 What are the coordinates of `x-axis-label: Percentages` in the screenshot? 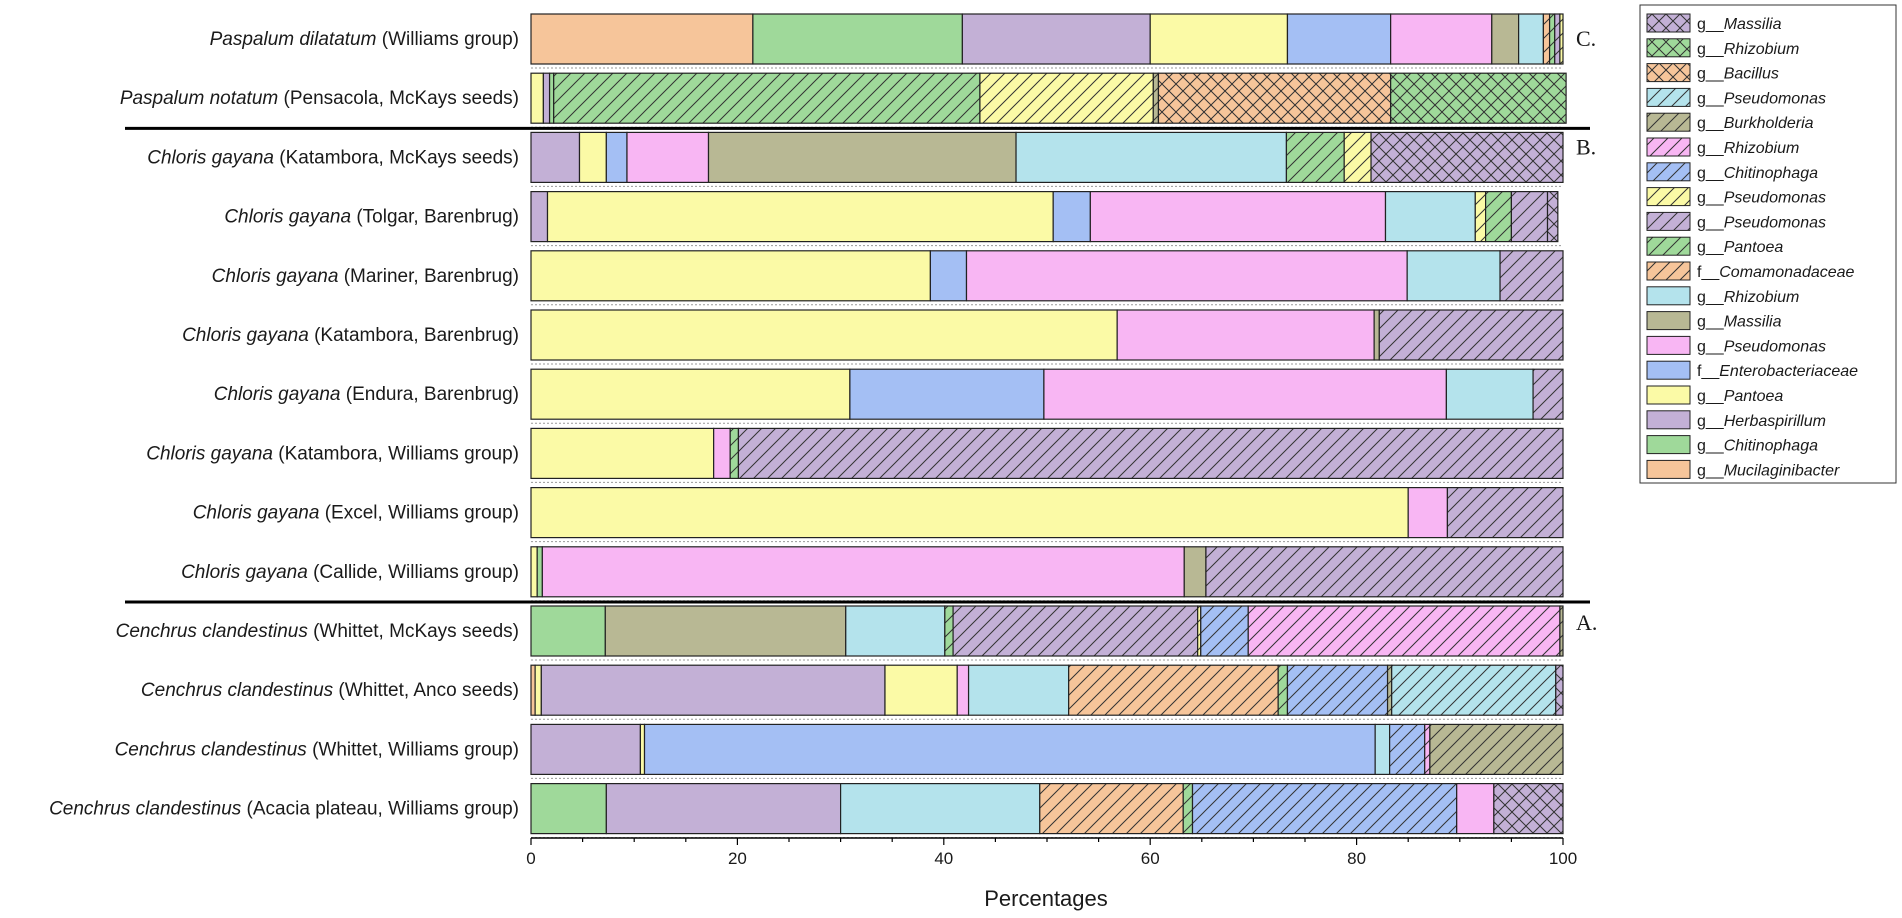 It's located at (1046, 898).